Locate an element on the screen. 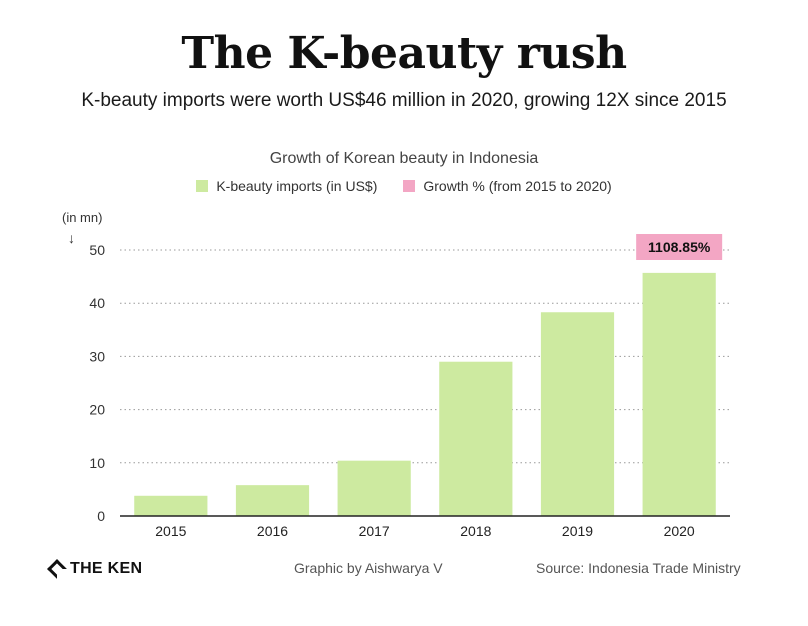 The height and width of the screenshot is (626, 808). y-tick-label: 50 is located at coordinates (97, 250).